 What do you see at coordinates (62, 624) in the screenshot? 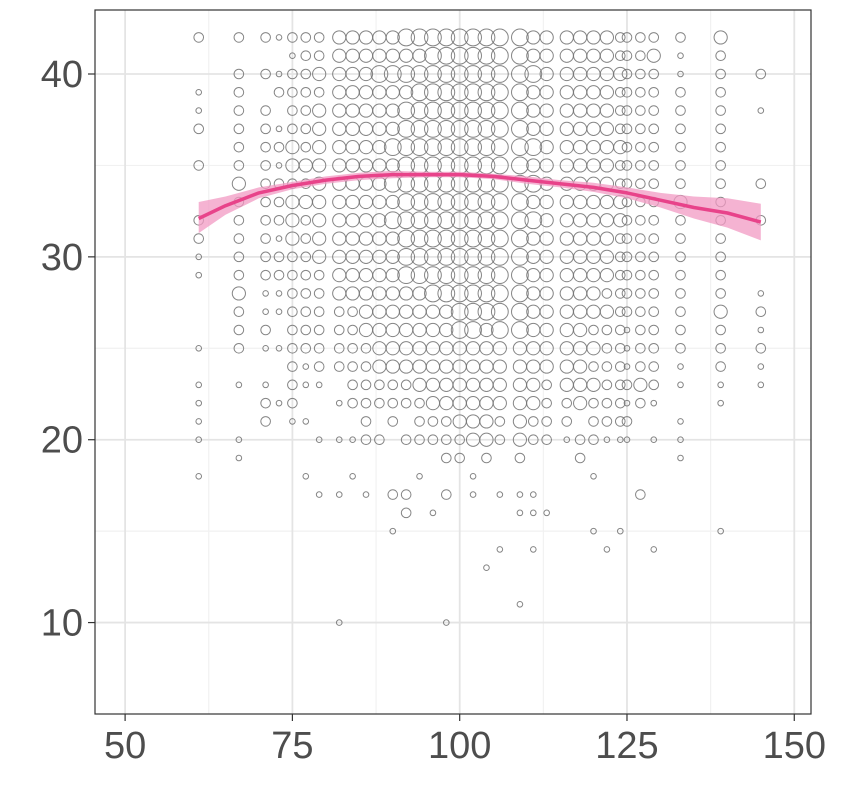
I see `y-tick-label: 10` at bounding box center [62, 624].